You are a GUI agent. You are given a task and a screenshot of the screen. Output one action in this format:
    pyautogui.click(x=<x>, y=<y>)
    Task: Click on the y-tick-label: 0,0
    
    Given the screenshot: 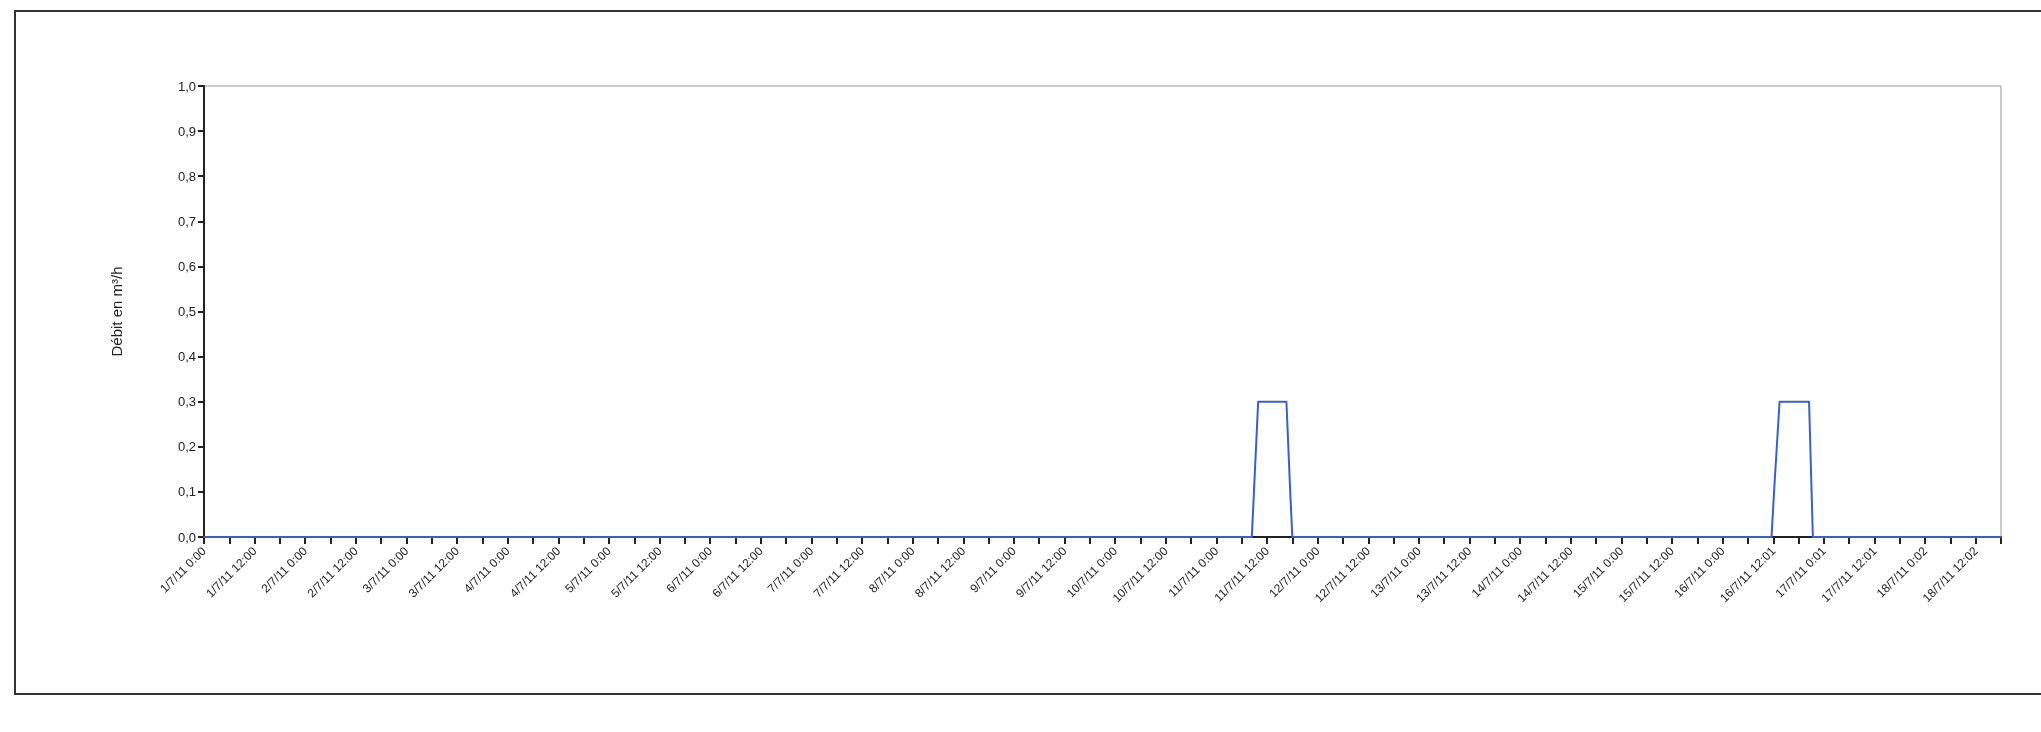 What is the action you would take?
    pyautogui.click(x=186, y=537)
    